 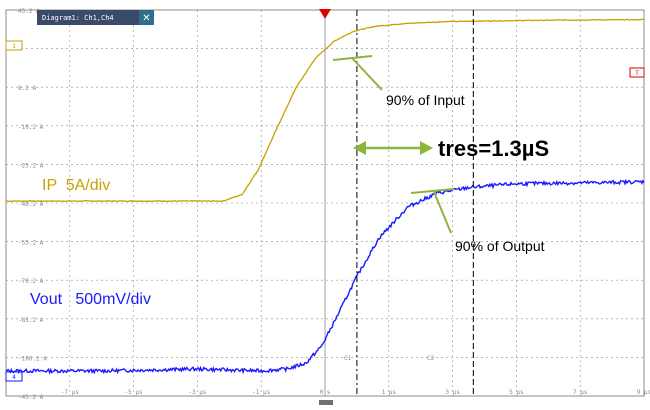 I want to click on y-tick-label: -40.2 A, so click(x=31, y=204).